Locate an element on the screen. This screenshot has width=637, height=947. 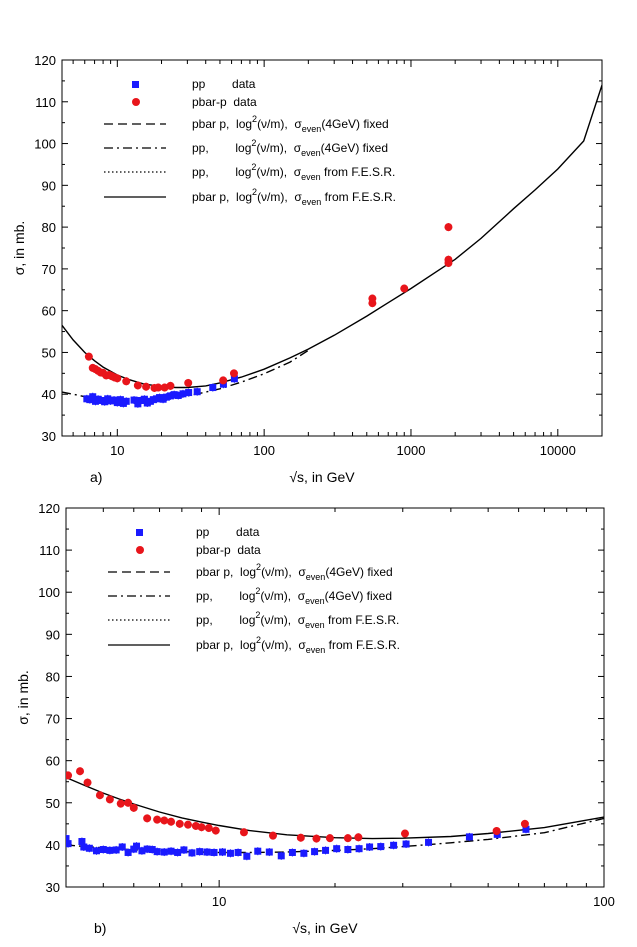
legend-marker-circle is located at coordinates (140, 550).